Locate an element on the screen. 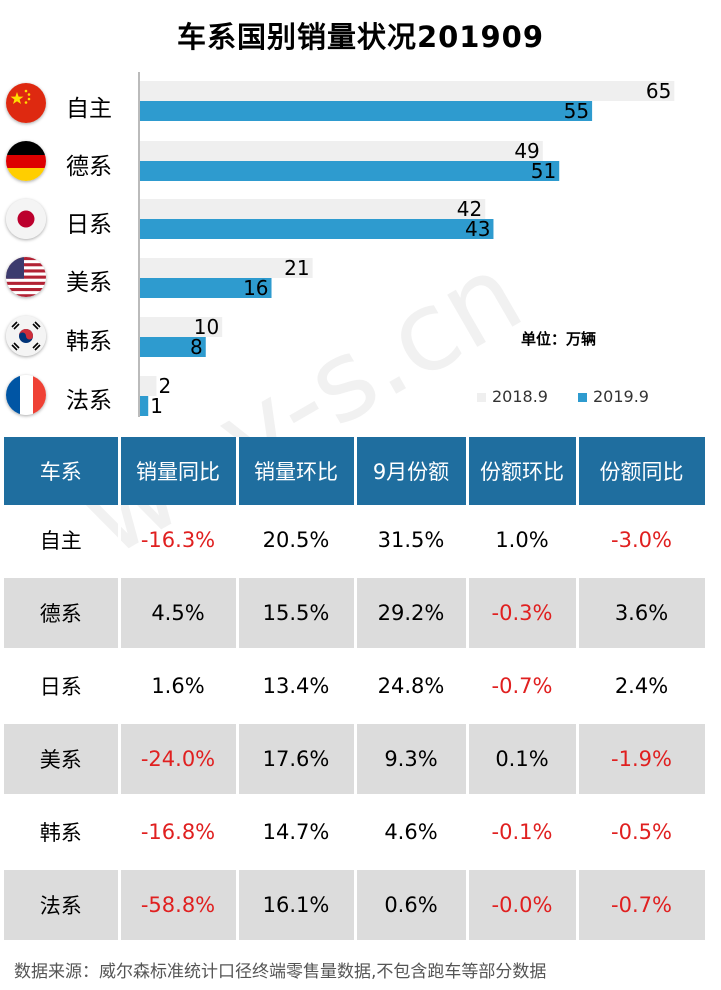  table-cell: 3.6% is located at coordinates (642, 613).